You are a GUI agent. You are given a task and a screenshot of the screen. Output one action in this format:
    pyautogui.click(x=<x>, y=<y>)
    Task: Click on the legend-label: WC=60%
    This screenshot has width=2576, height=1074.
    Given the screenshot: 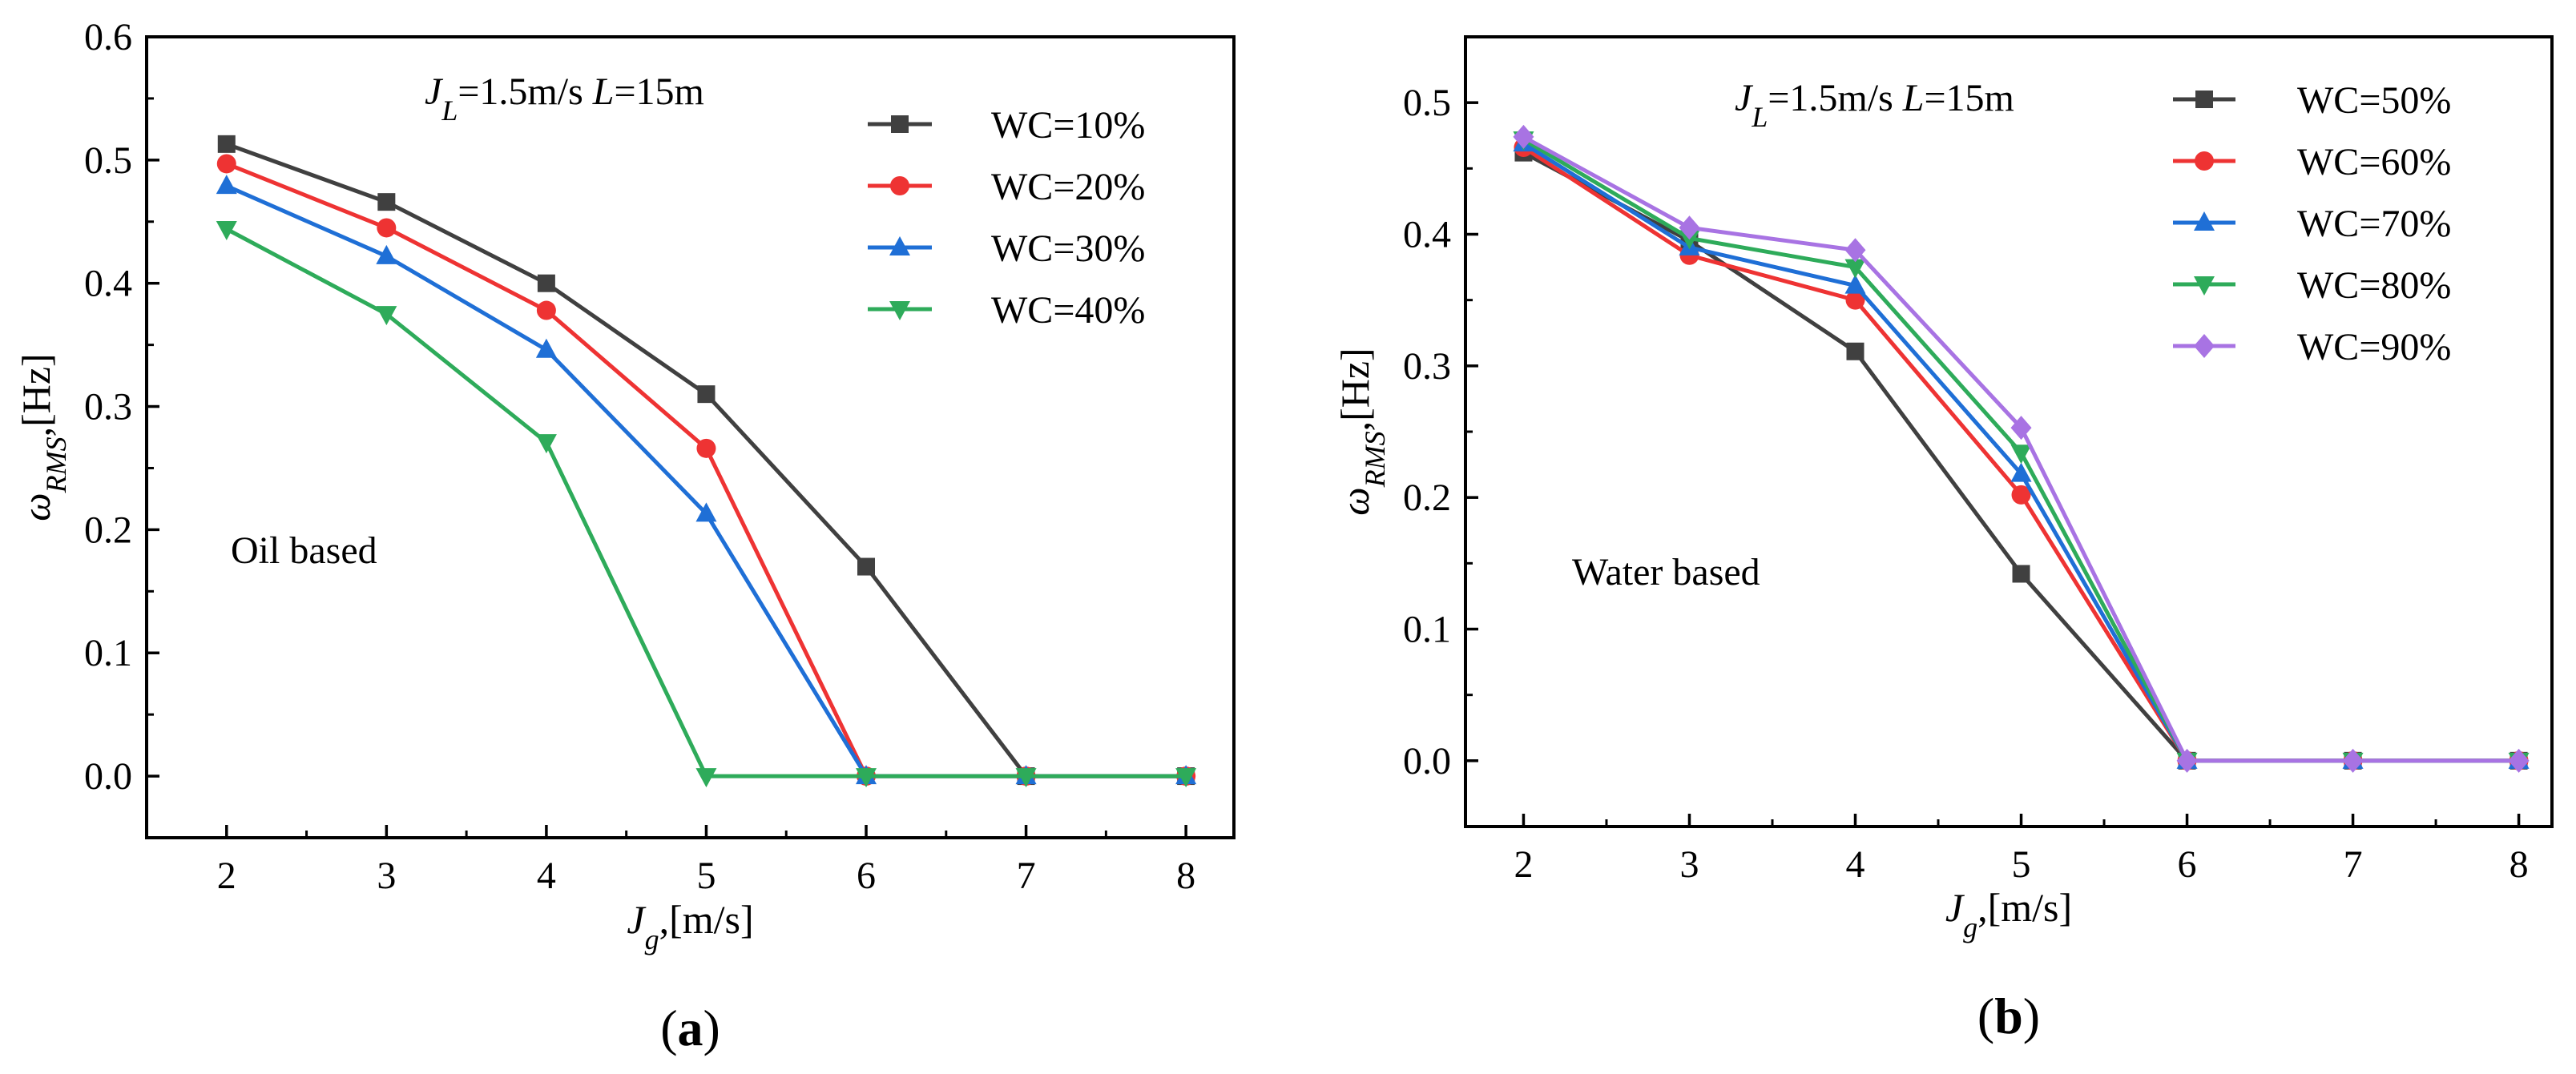 What is the action you would take?
    pyautogui.click(x=2374, y=162)
    